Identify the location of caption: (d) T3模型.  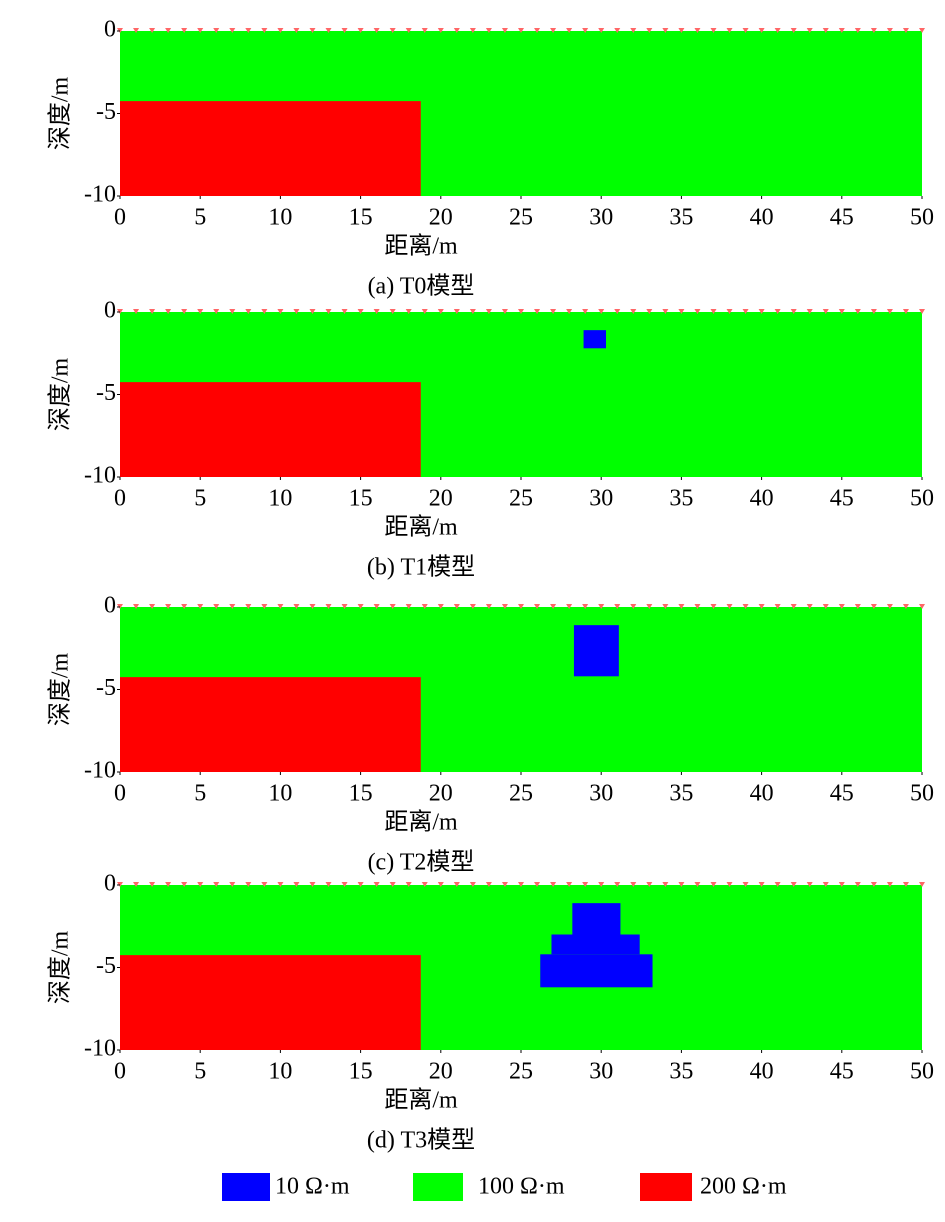
(421, 1140).